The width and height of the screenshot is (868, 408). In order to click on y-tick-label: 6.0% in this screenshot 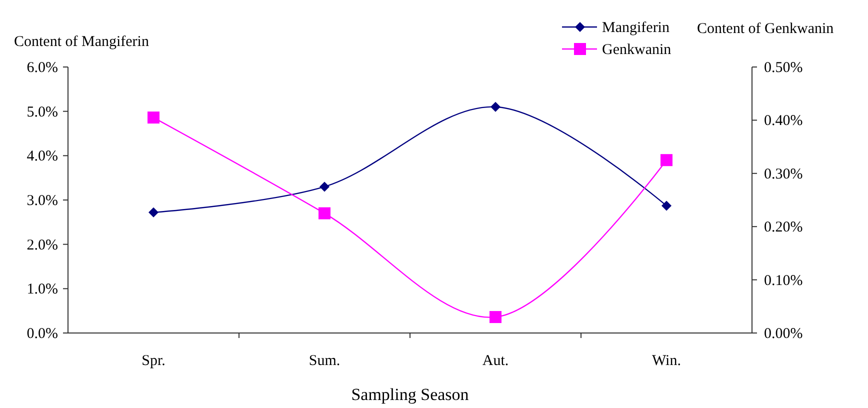, I will do `click(42, 68)`.